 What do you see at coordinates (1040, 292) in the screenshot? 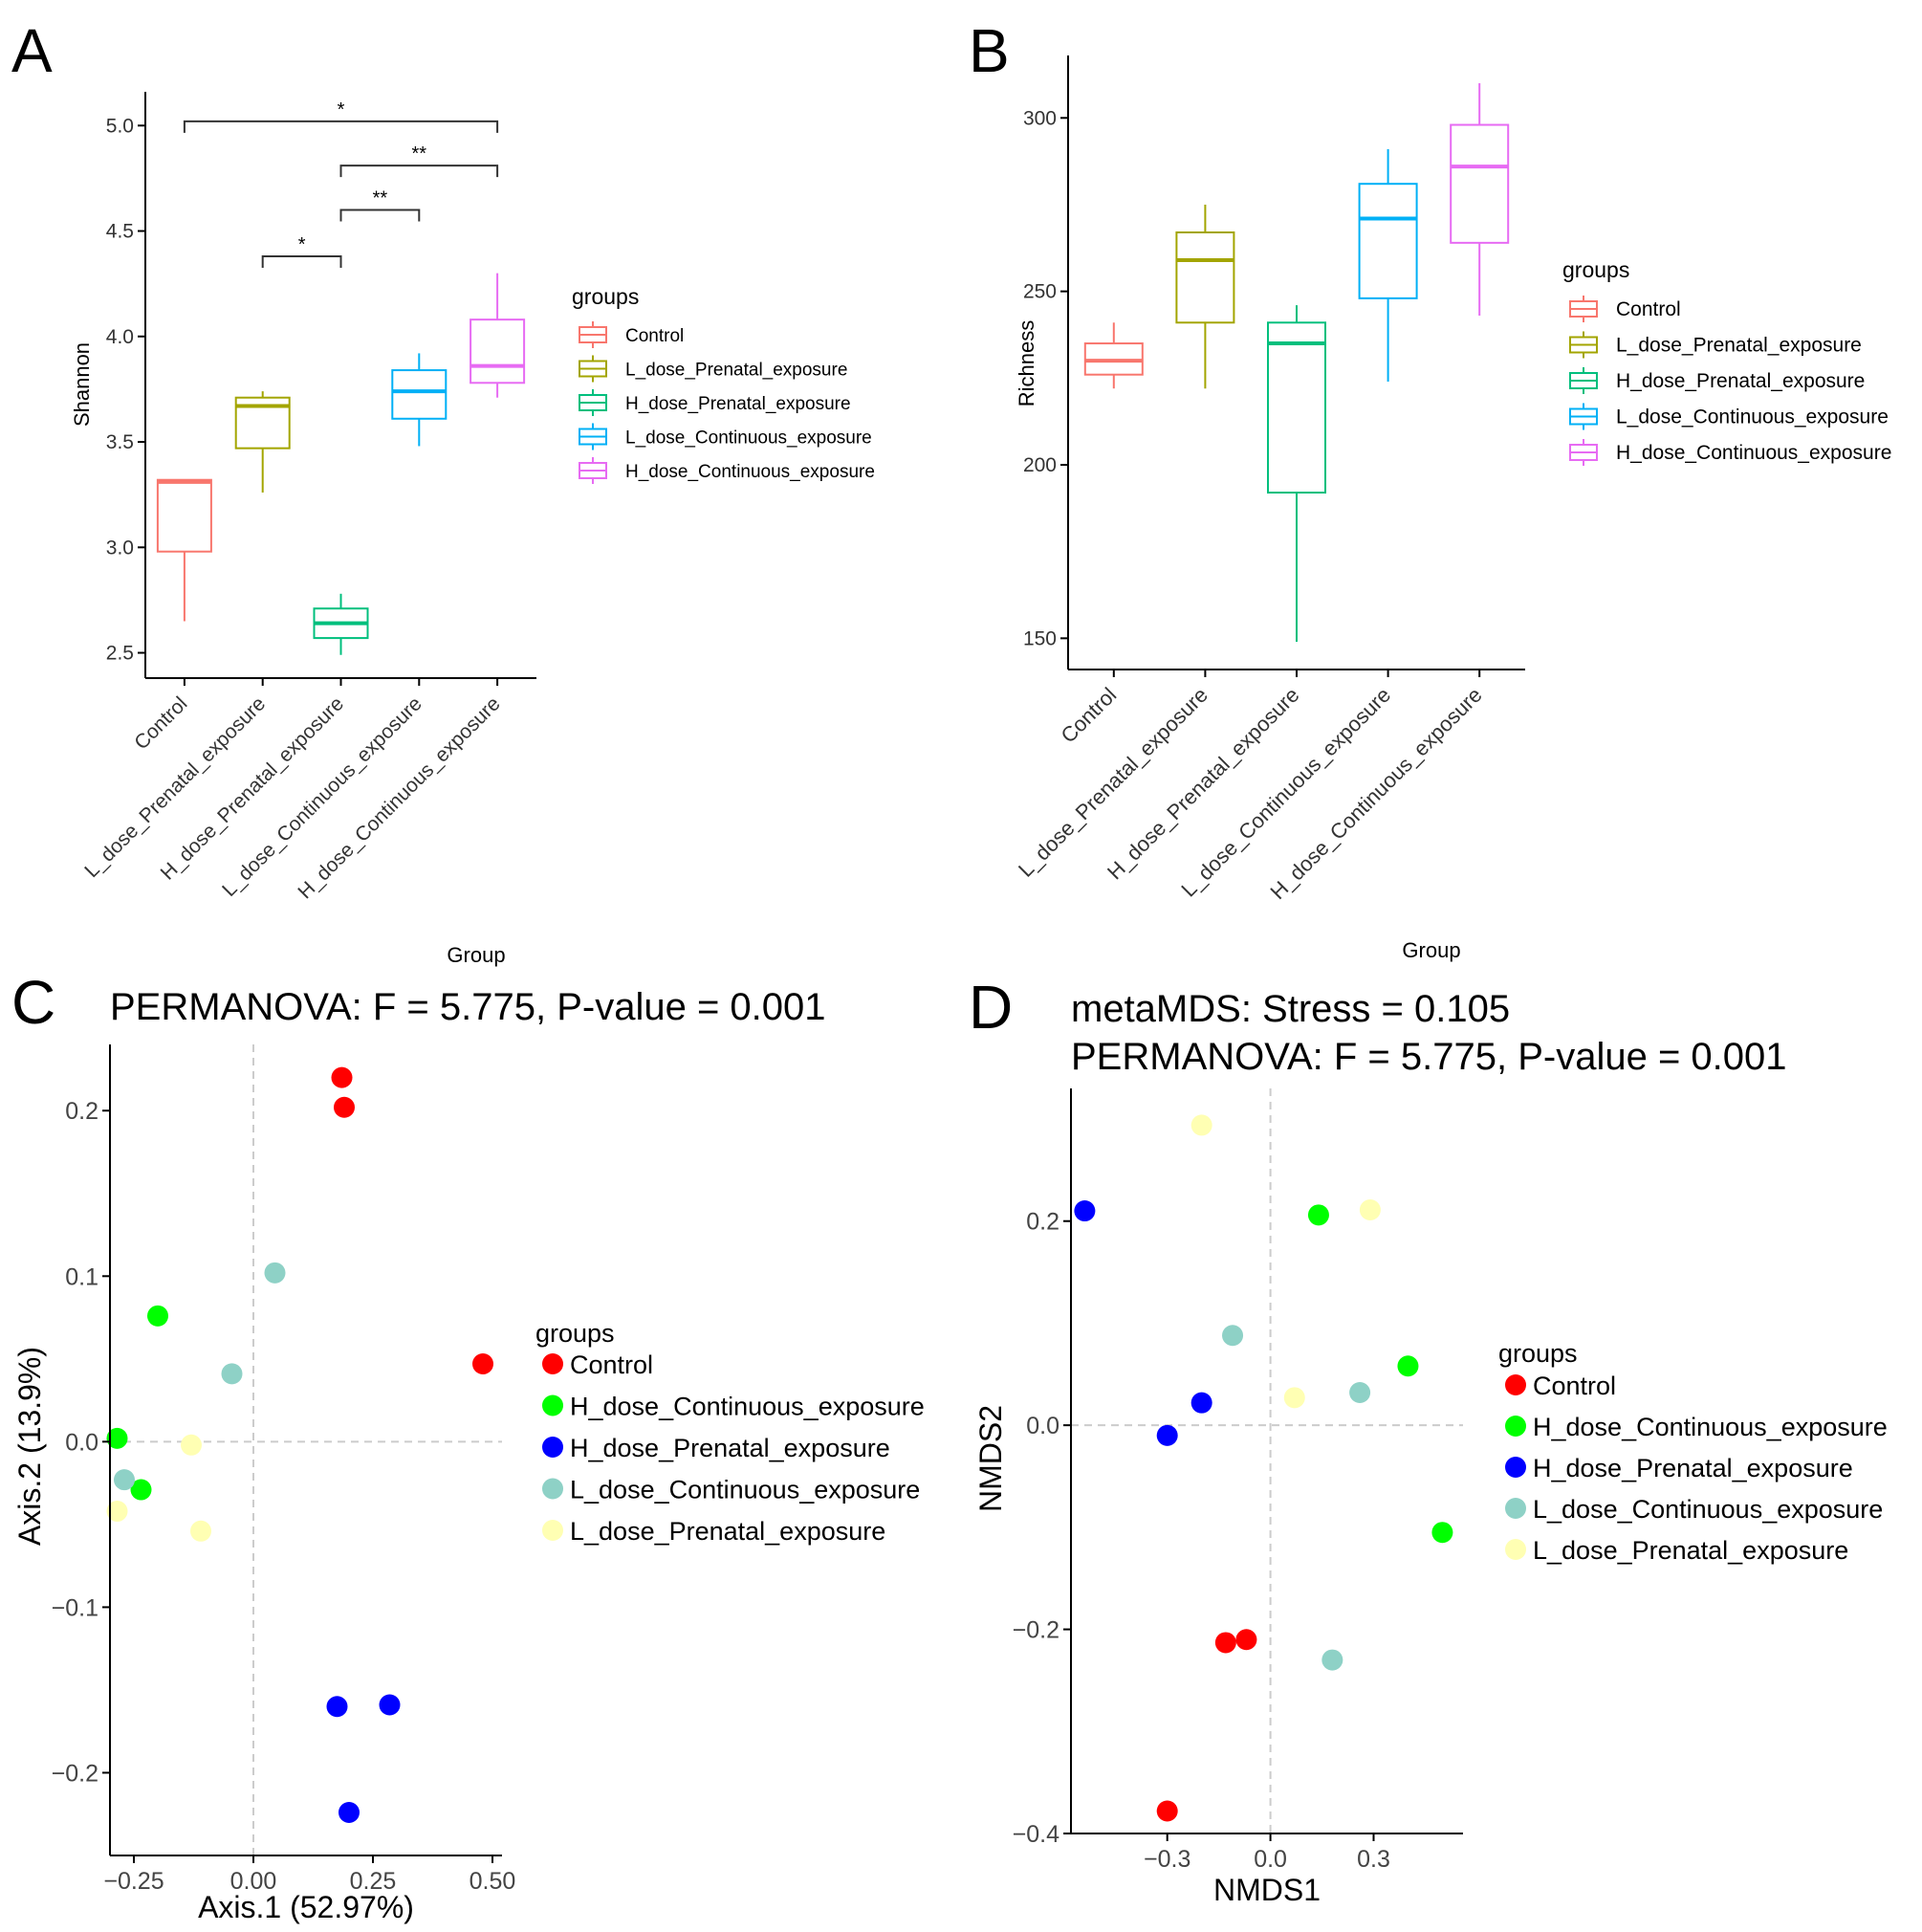
I see `y-tick-label: 250` at bounding box center [1040, 292].